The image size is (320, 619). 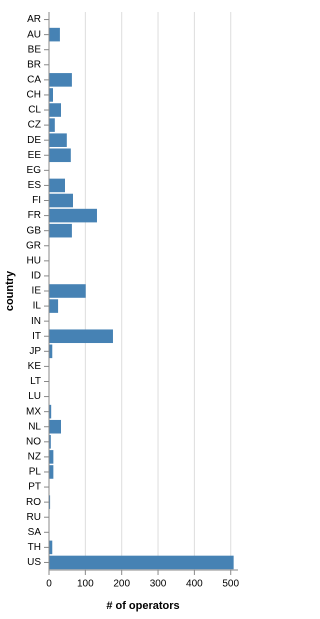 I want to click on x-axis-title: # of operators, so click(x=142, y=606).